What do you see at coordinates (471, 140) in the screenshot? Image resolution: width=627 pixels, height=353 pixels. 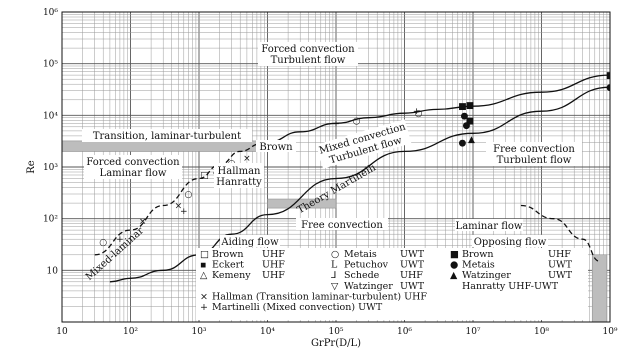 I see `data-marker: ▲` at bounding box center [471, 140].